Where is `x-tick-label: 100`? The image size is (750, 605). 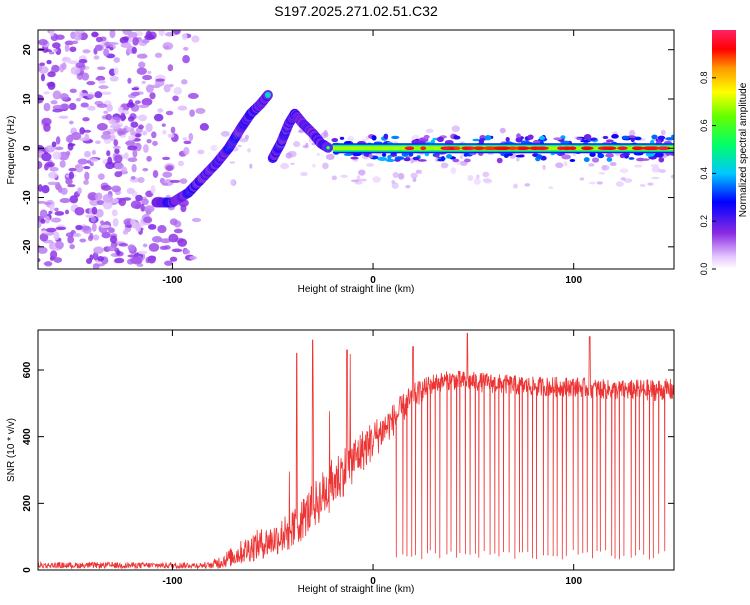 x-tick-label: 100 is located at coordinates (573, 581).